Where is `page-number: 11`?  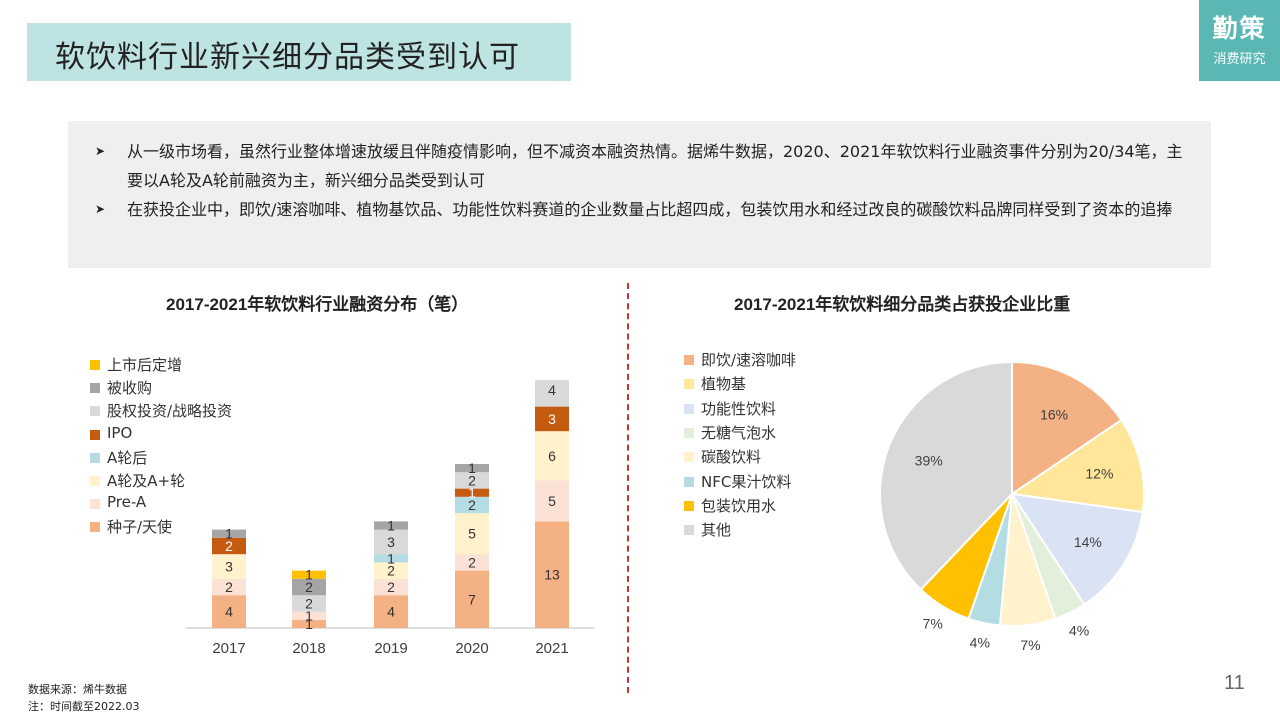 page-number: 11 is located at coordinates (1234, 683).